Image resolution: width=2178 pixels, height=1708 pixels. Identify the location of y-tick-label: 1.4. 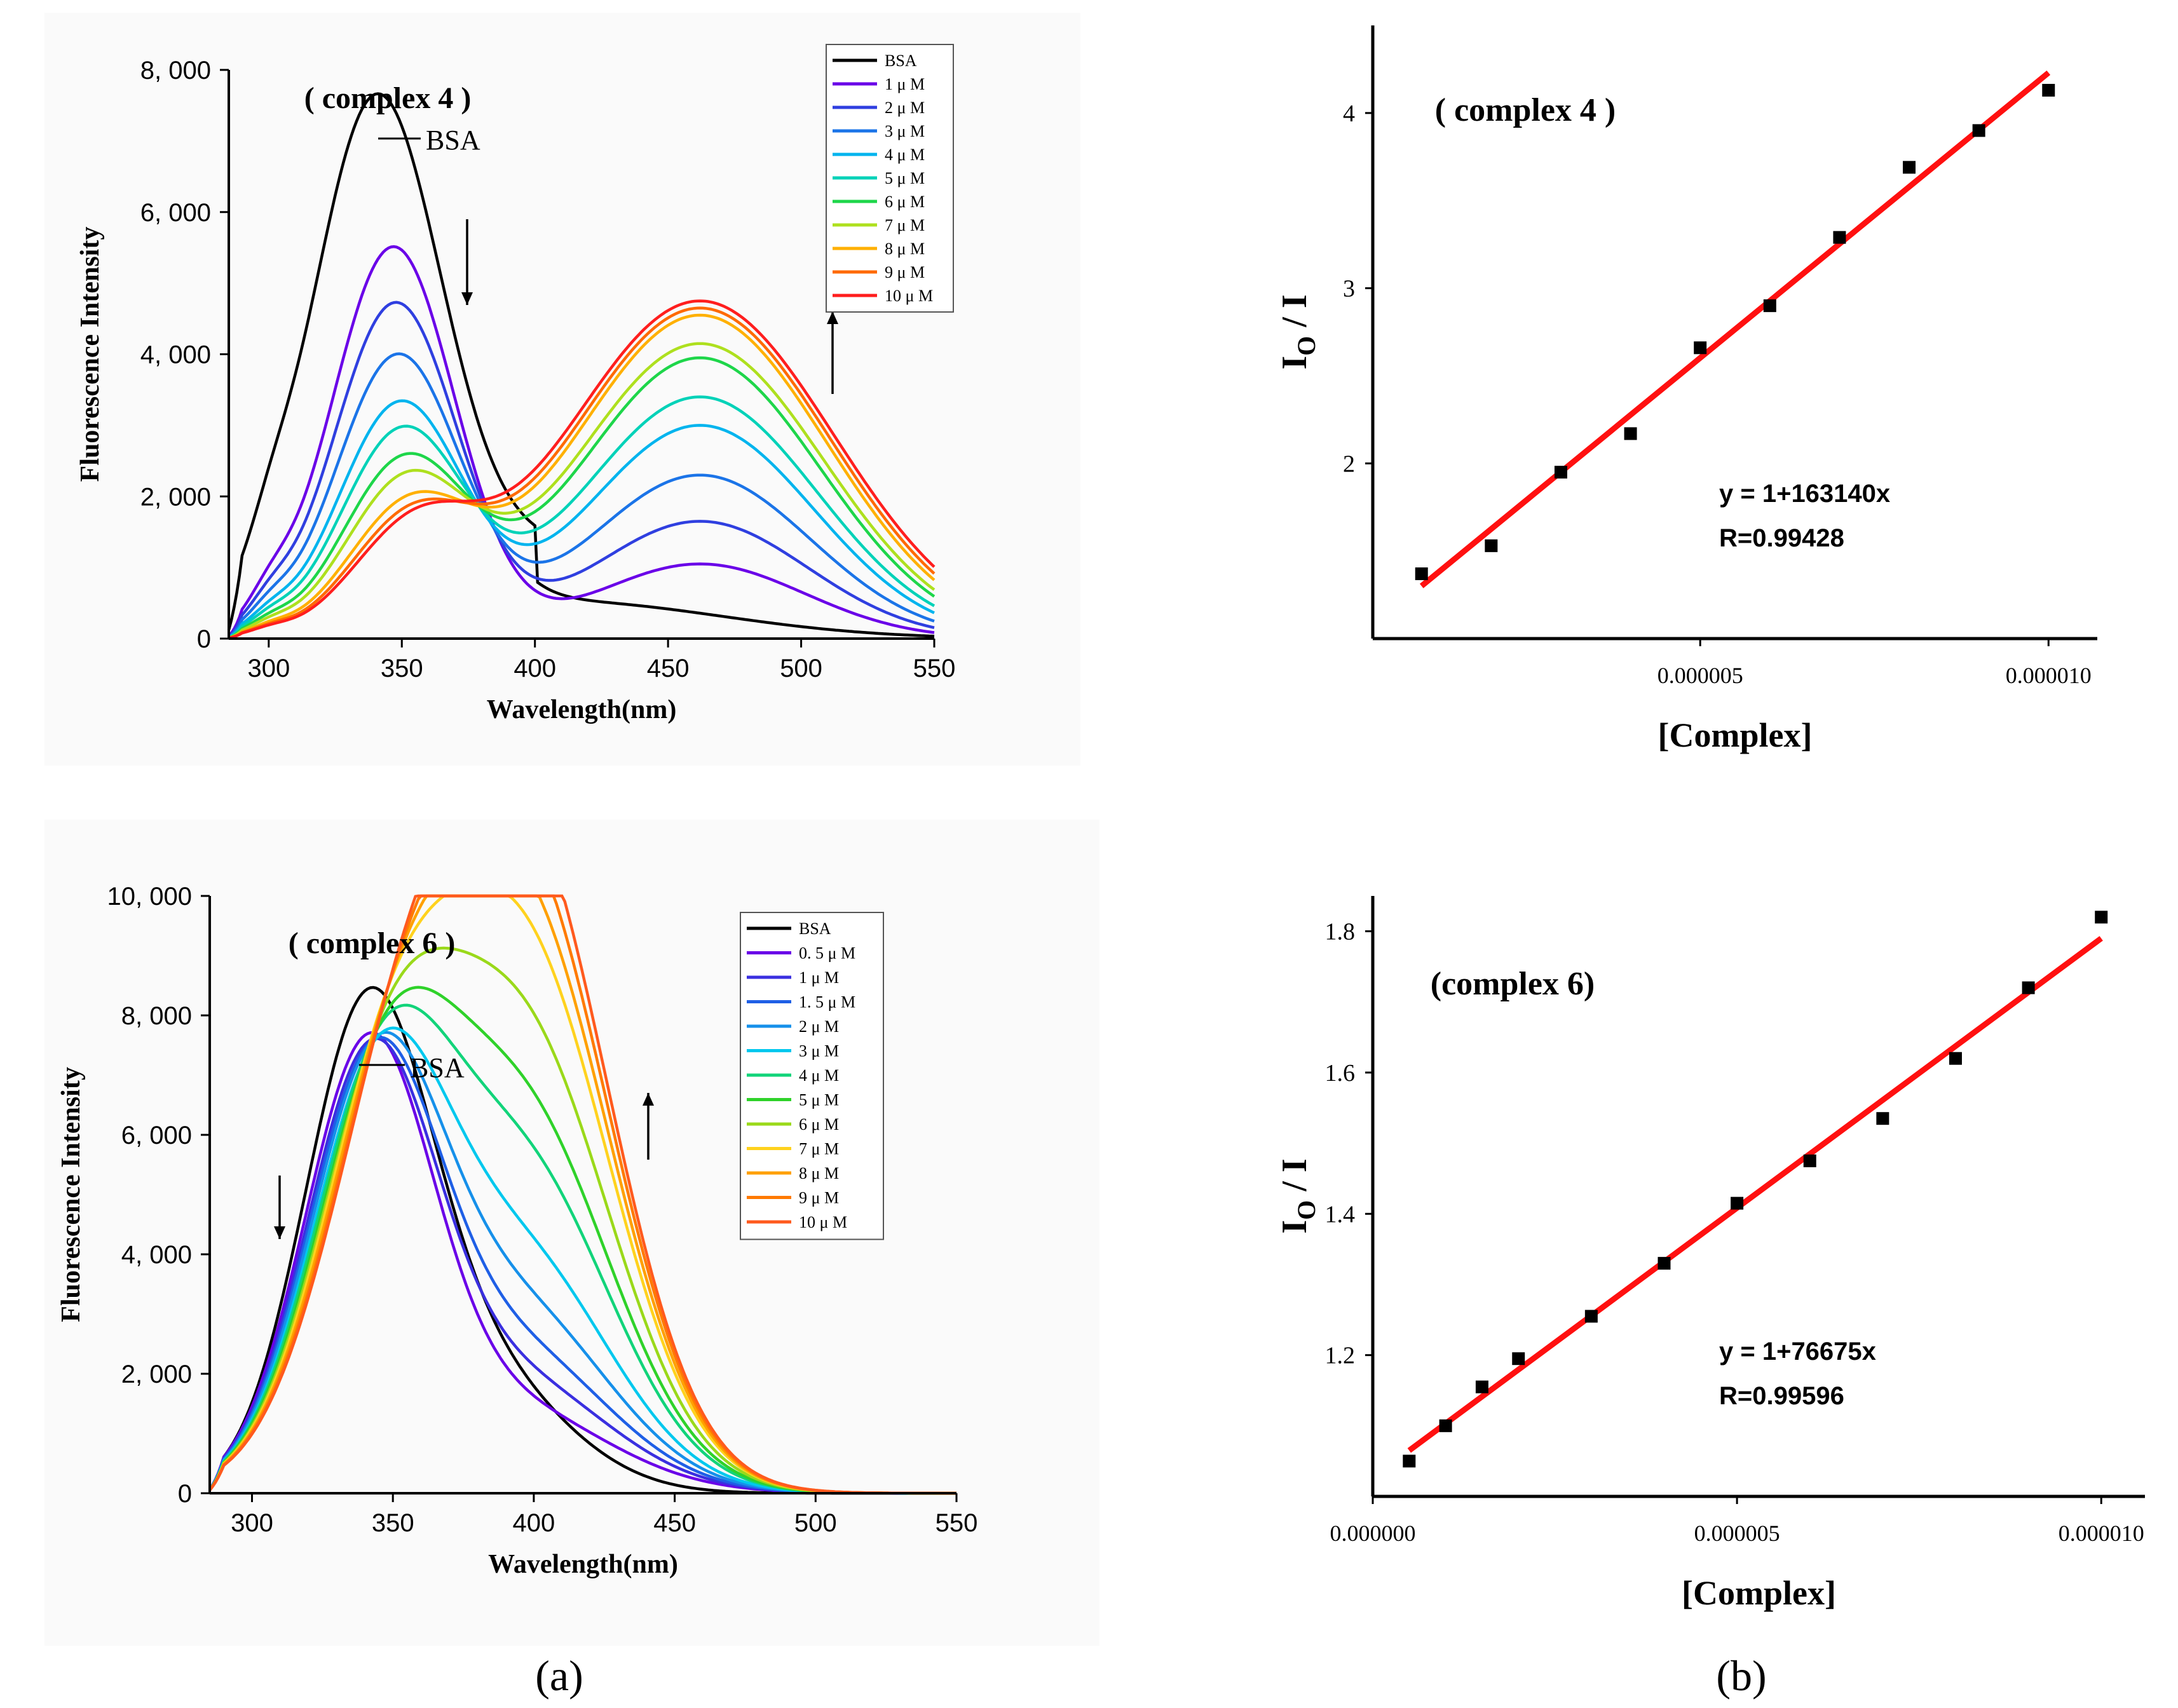
(1340, 1214).